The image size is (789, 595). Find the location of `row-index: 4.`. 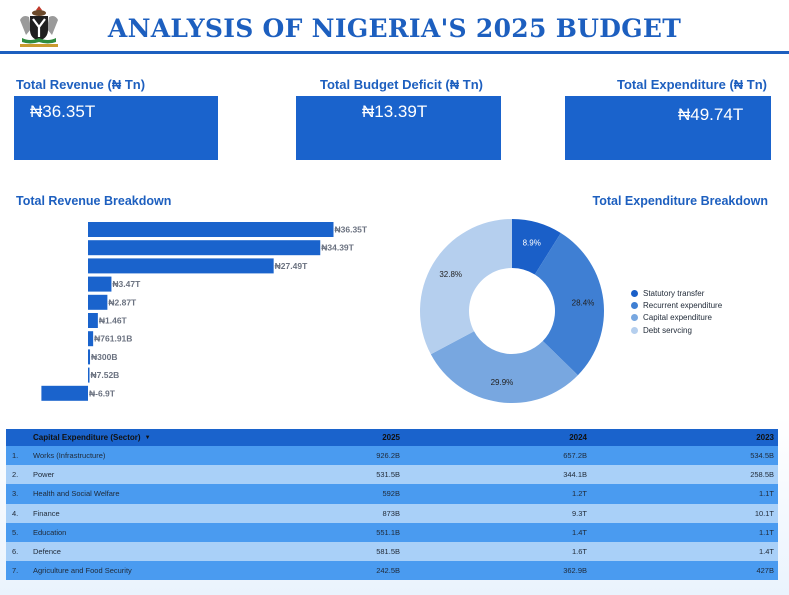

row-index: 4. is located at coordinates (15, 513).